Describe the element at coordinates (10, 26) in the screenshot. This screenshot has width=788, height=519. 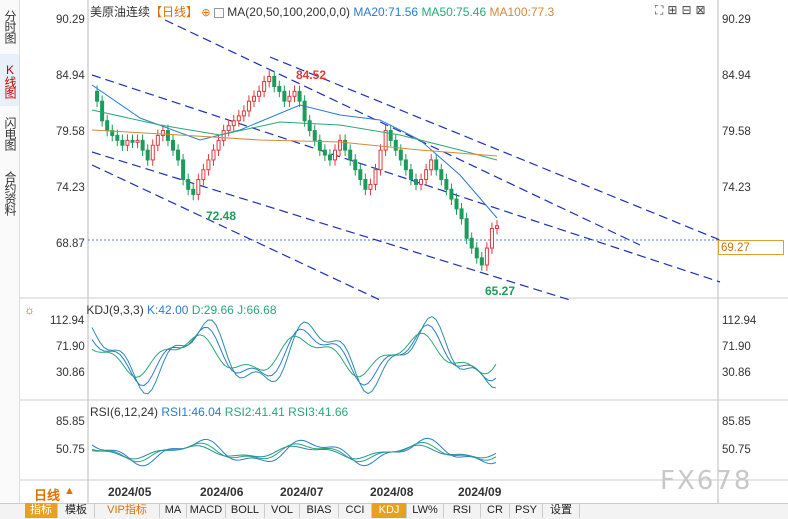
I see `tab-time-sharing: 分时图` at that location.